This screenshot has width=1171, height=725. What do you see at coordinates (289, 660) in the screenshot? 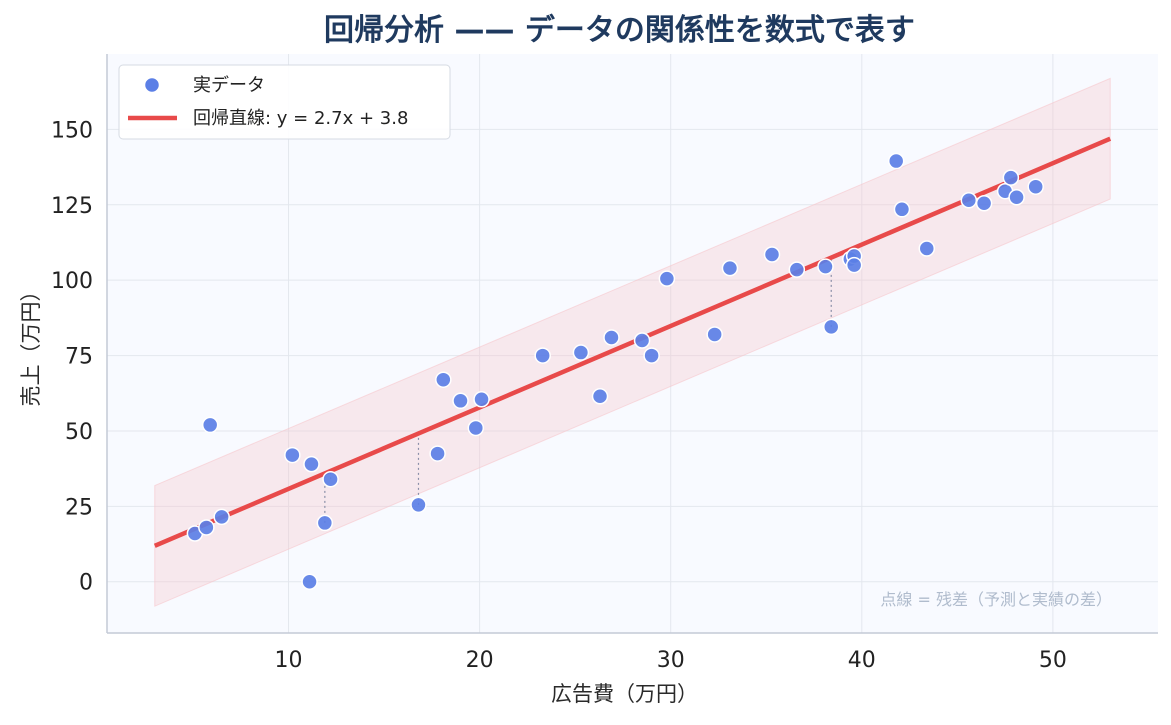
I see `x-tick-label: 10` at bounding box center [289, 660].